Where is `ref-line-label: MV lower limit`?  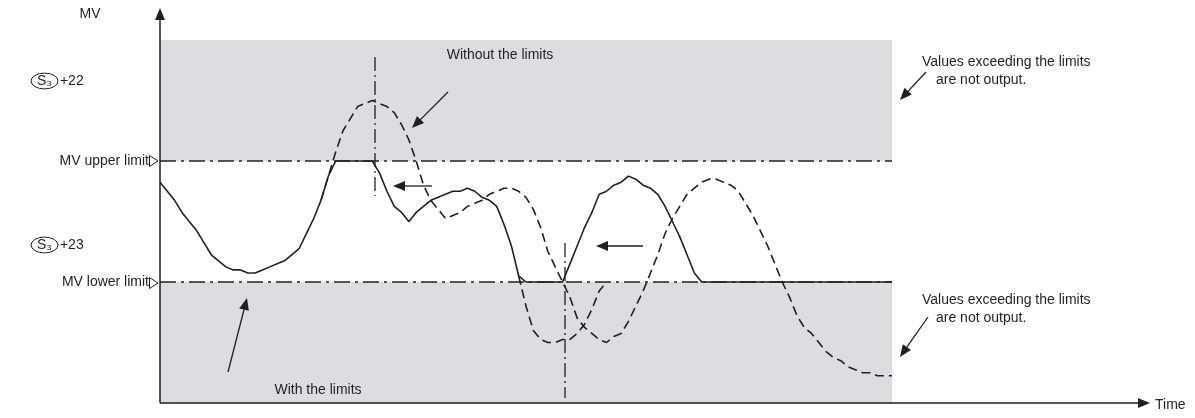 ref-line-label: MV lower limit is located at coordinates (105, 280).